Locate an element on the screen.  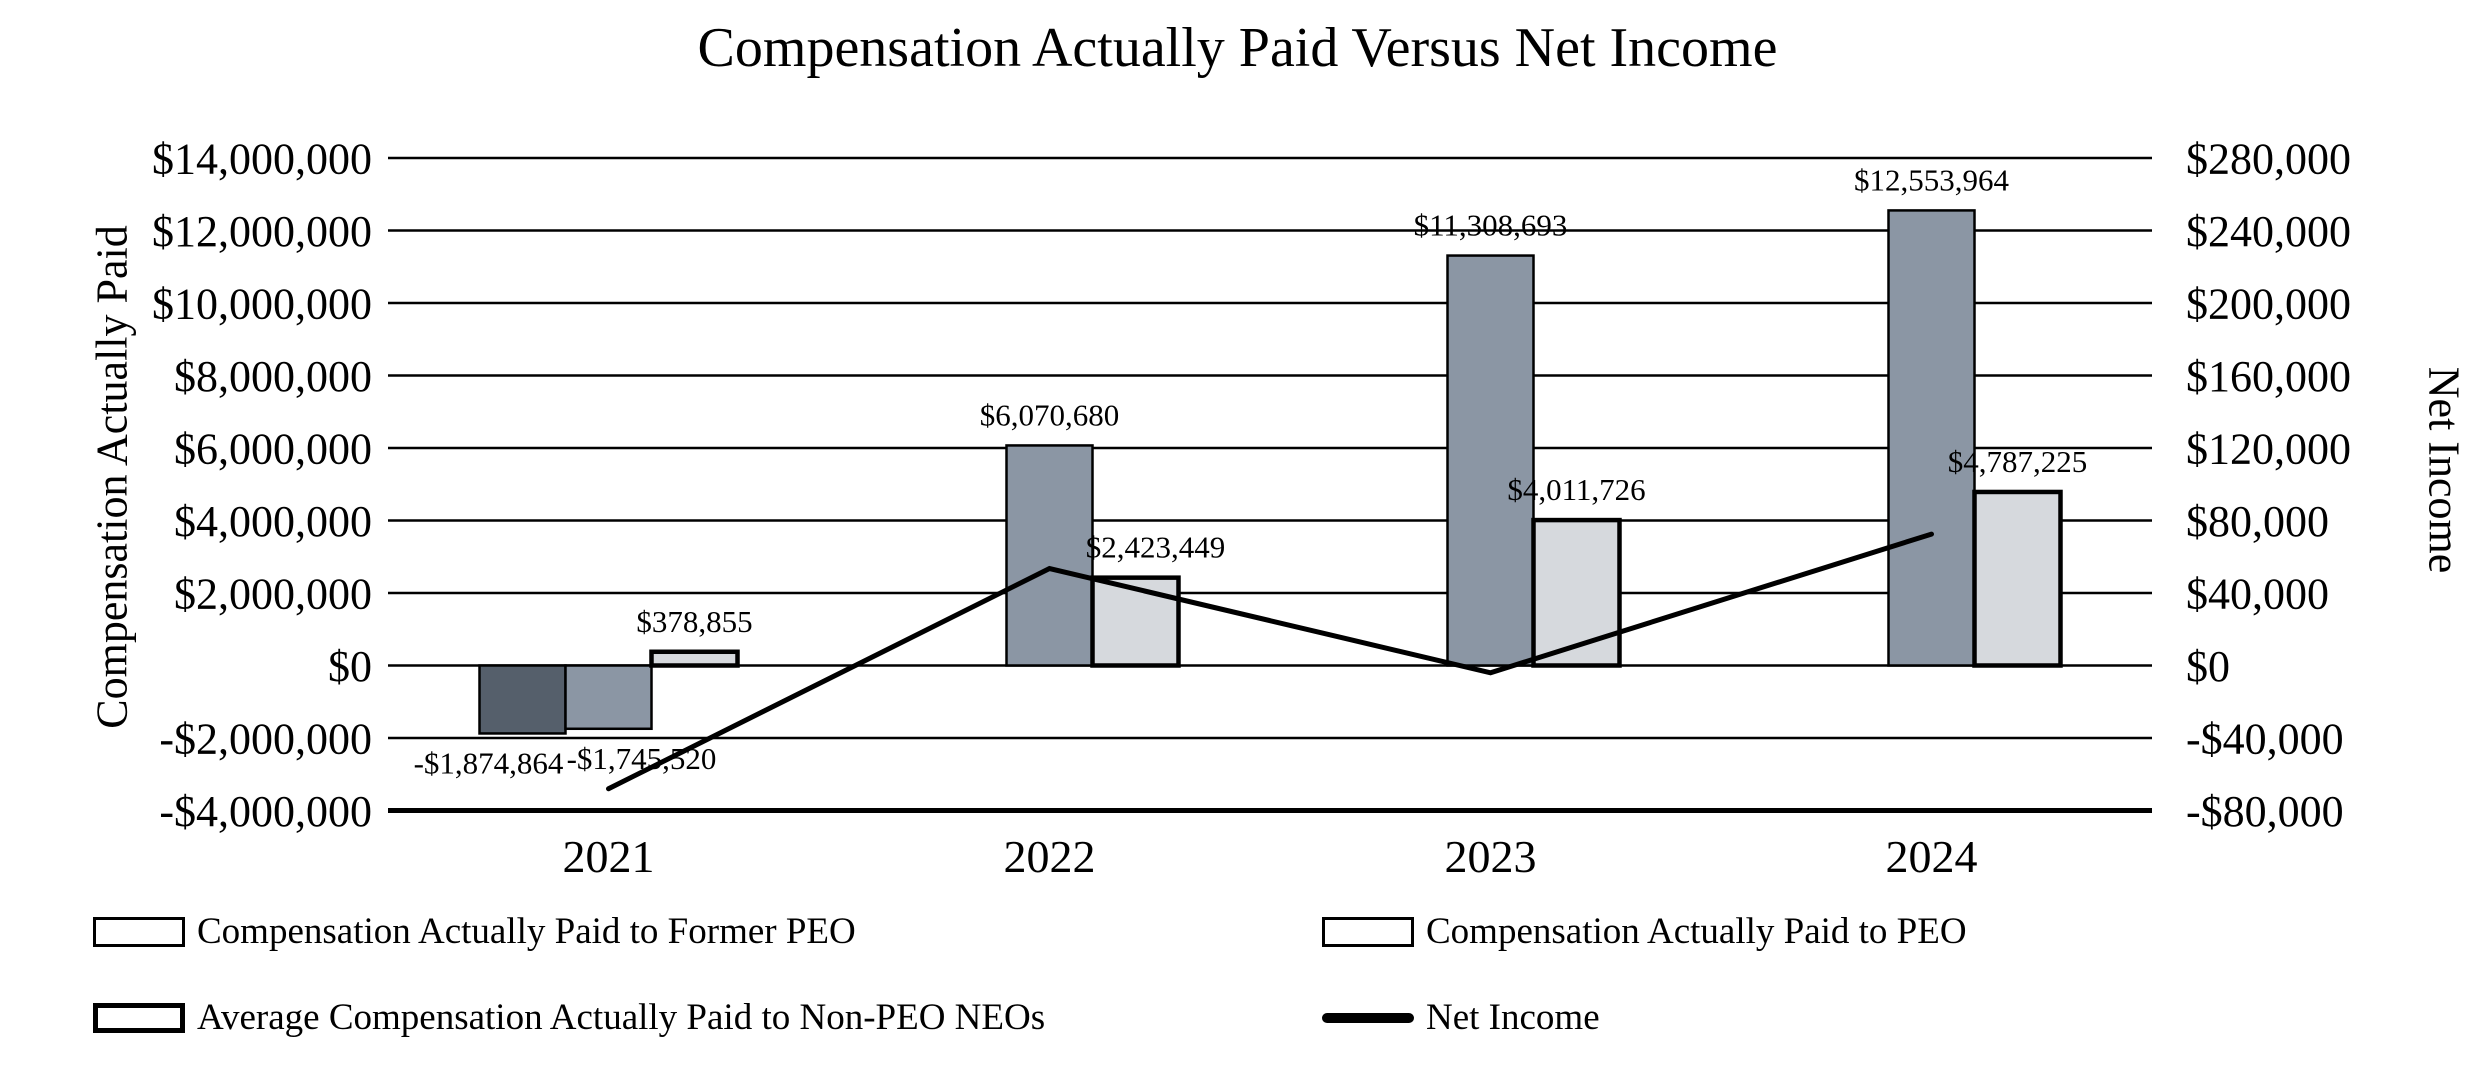
right-axis-tick-label: $80,000 is located at coordinates (2257, 521).